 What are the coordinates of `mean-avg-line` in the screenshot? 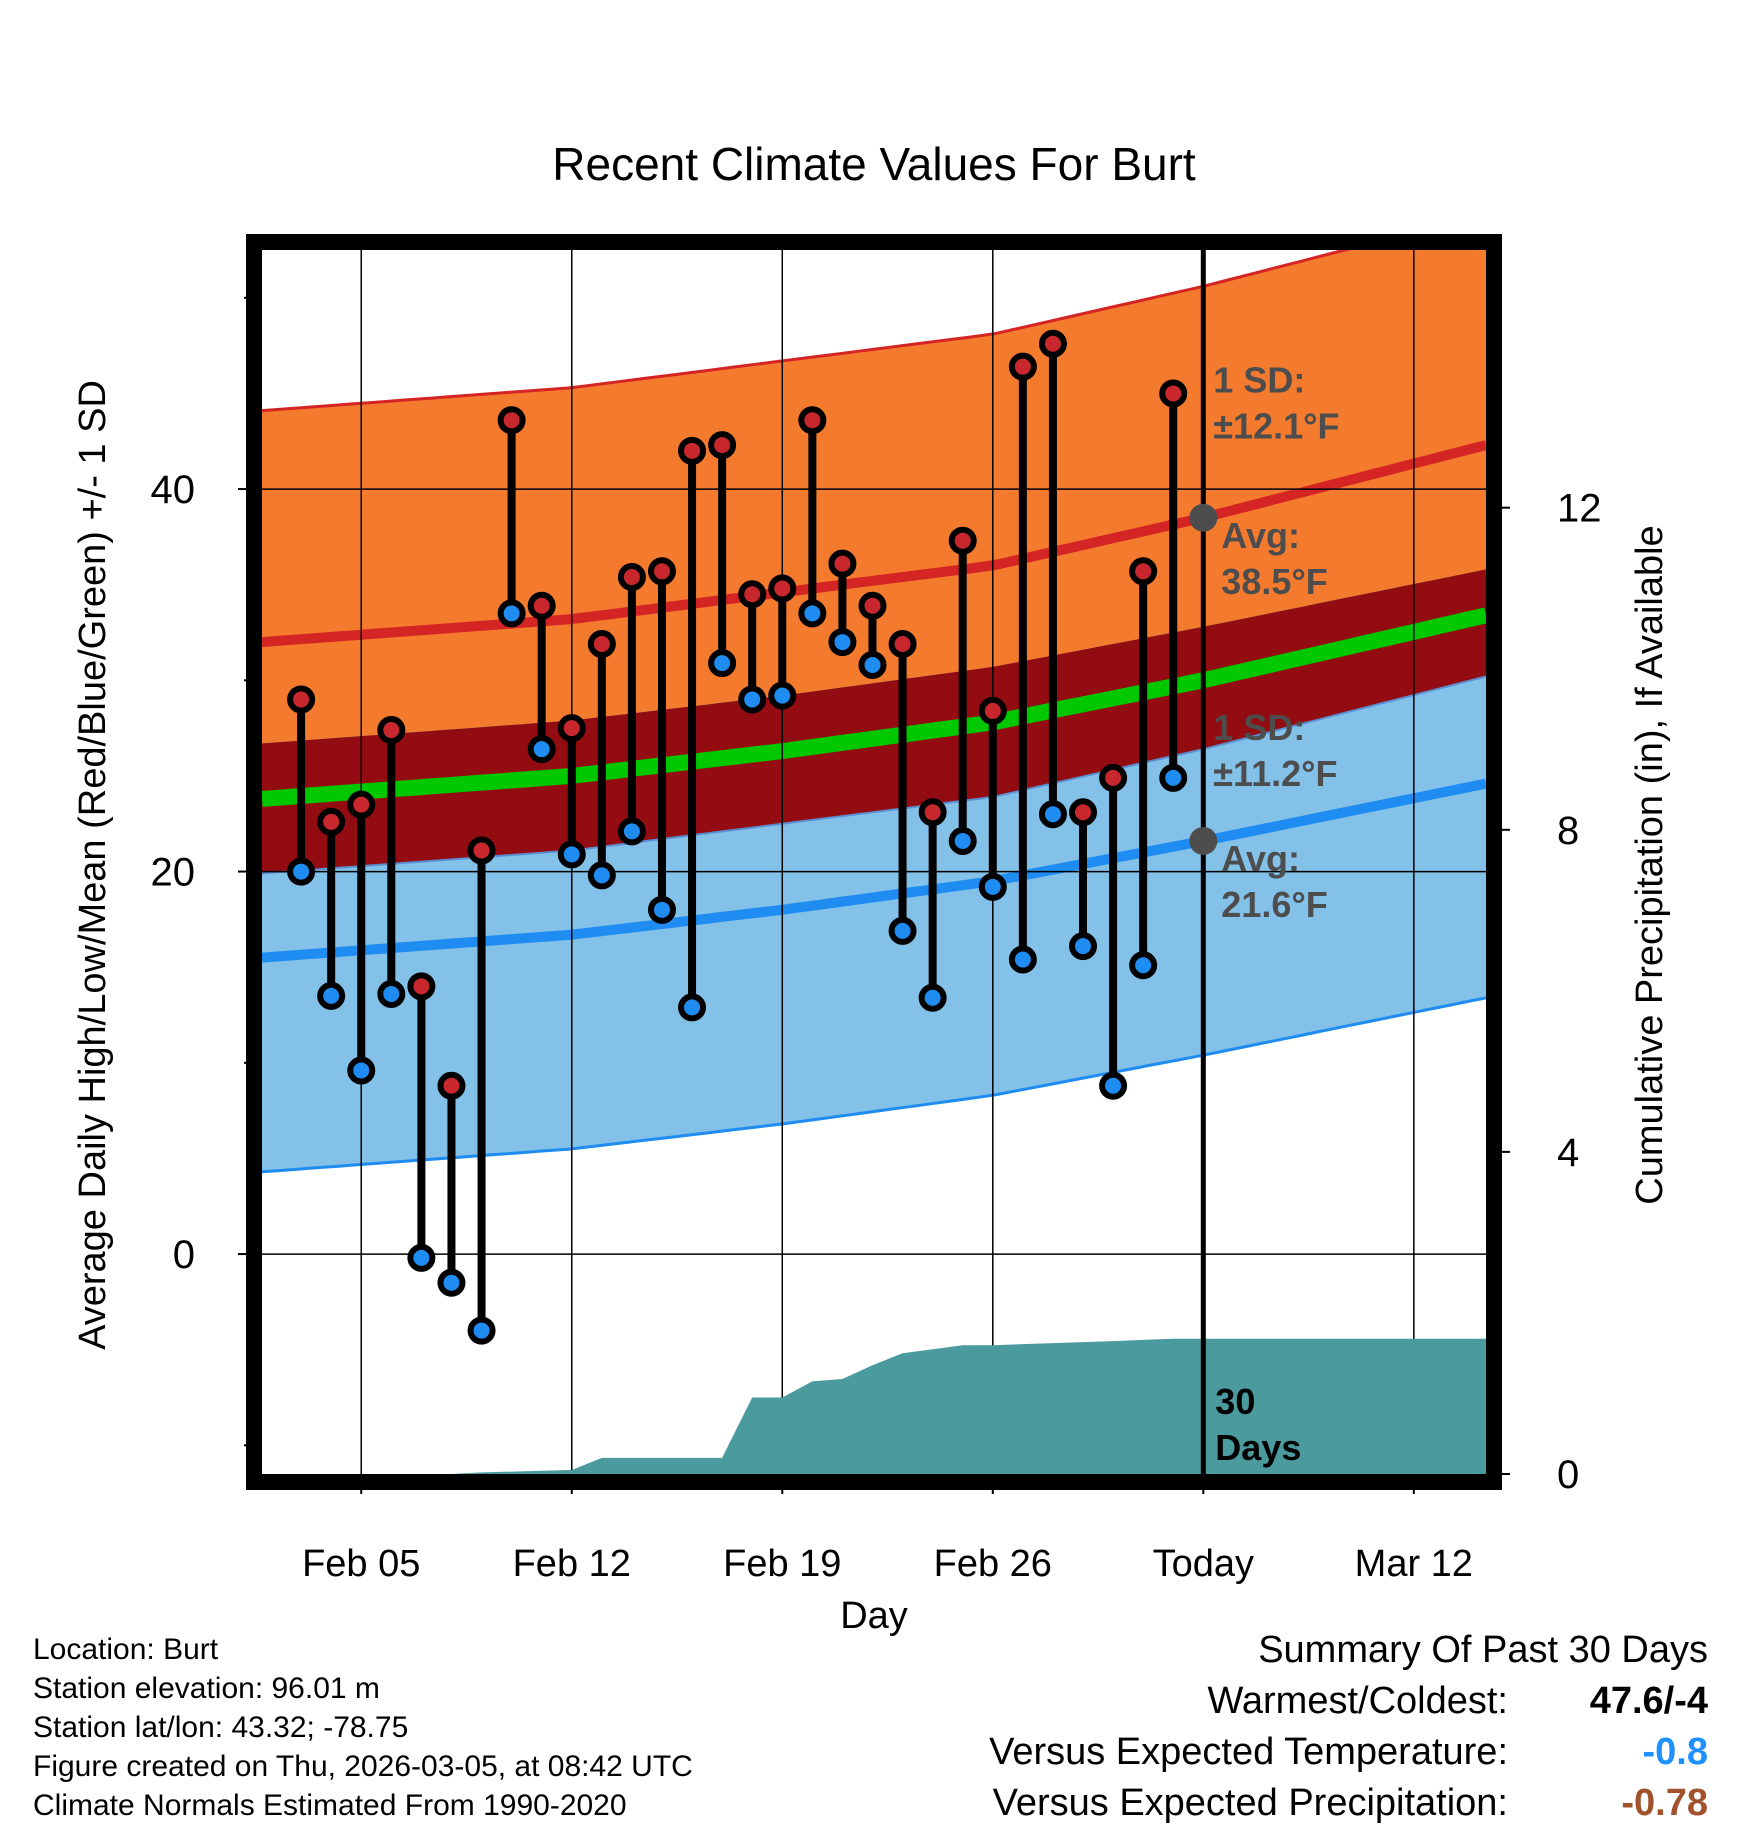 It's located at (874, 707).